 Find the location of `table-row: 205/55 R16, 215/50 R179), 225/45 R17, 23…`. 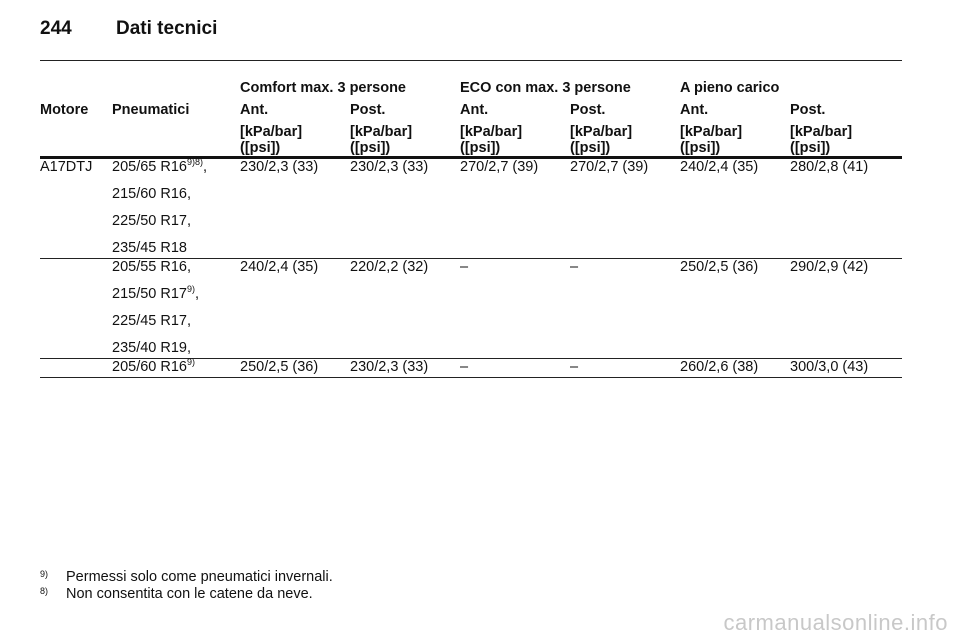

table-row: 205/55 R16, 215/50 R179), 225/45 R17, 23… is located at coordinates (471, 309).